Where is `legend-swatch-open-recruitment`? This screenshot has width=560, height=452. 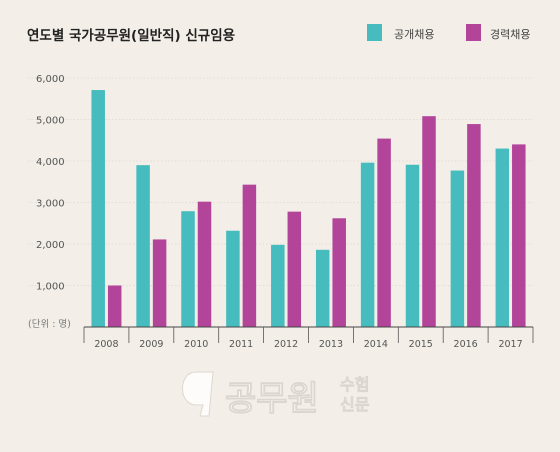 legend-swatch-open-recruitment is located at coordinates (374, 32).